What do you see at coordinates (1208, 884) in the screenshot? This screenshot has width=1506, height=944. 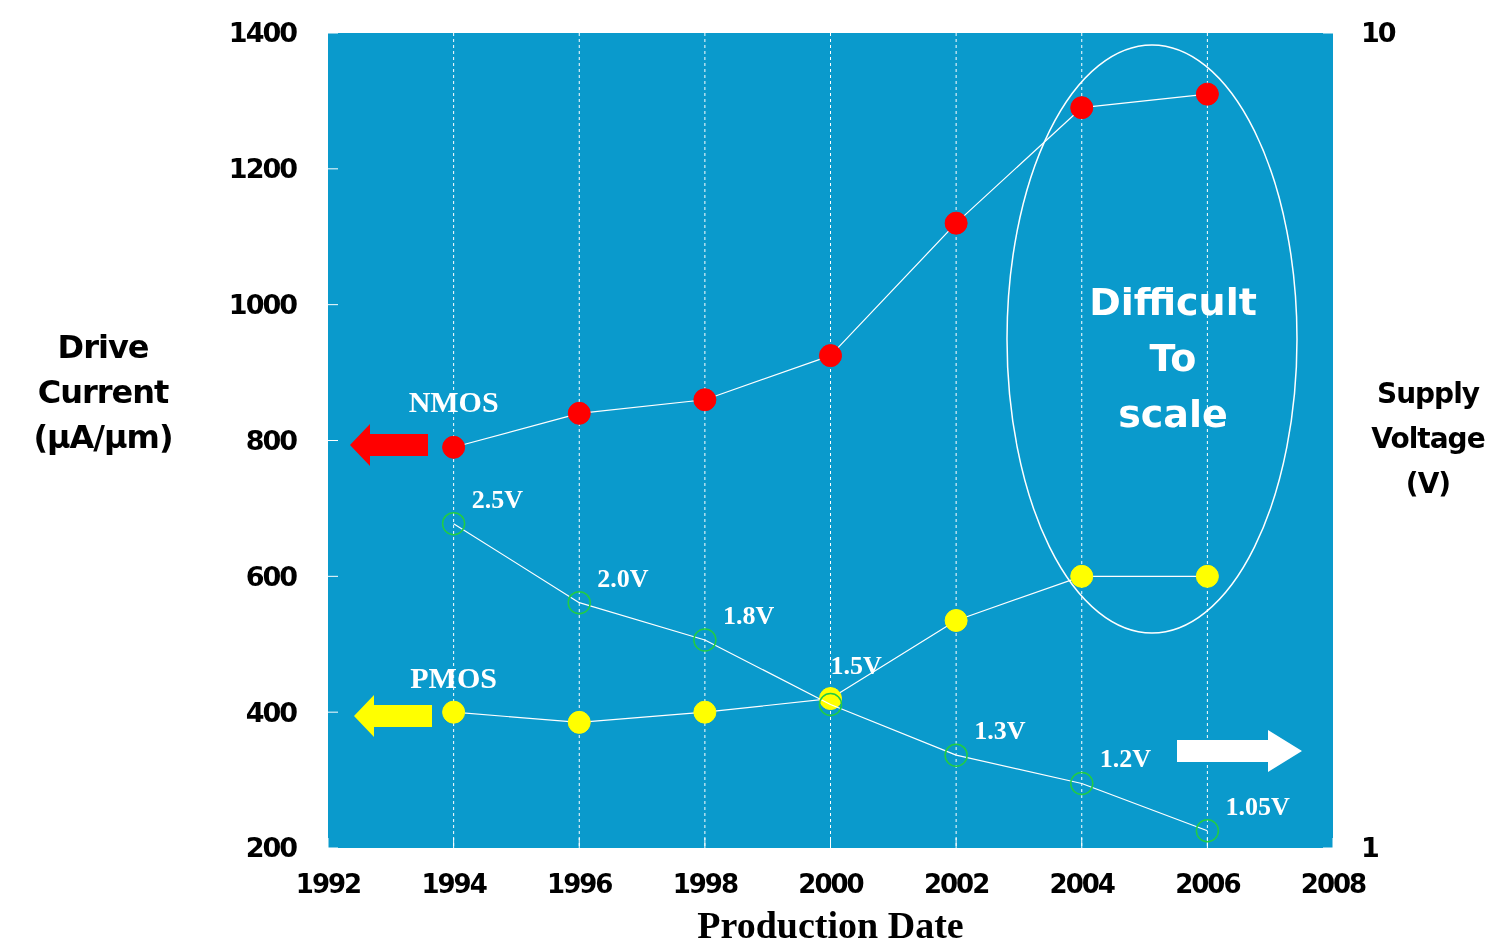 I see `x-tick-label: 2006` at bounding box center [1208, 884].